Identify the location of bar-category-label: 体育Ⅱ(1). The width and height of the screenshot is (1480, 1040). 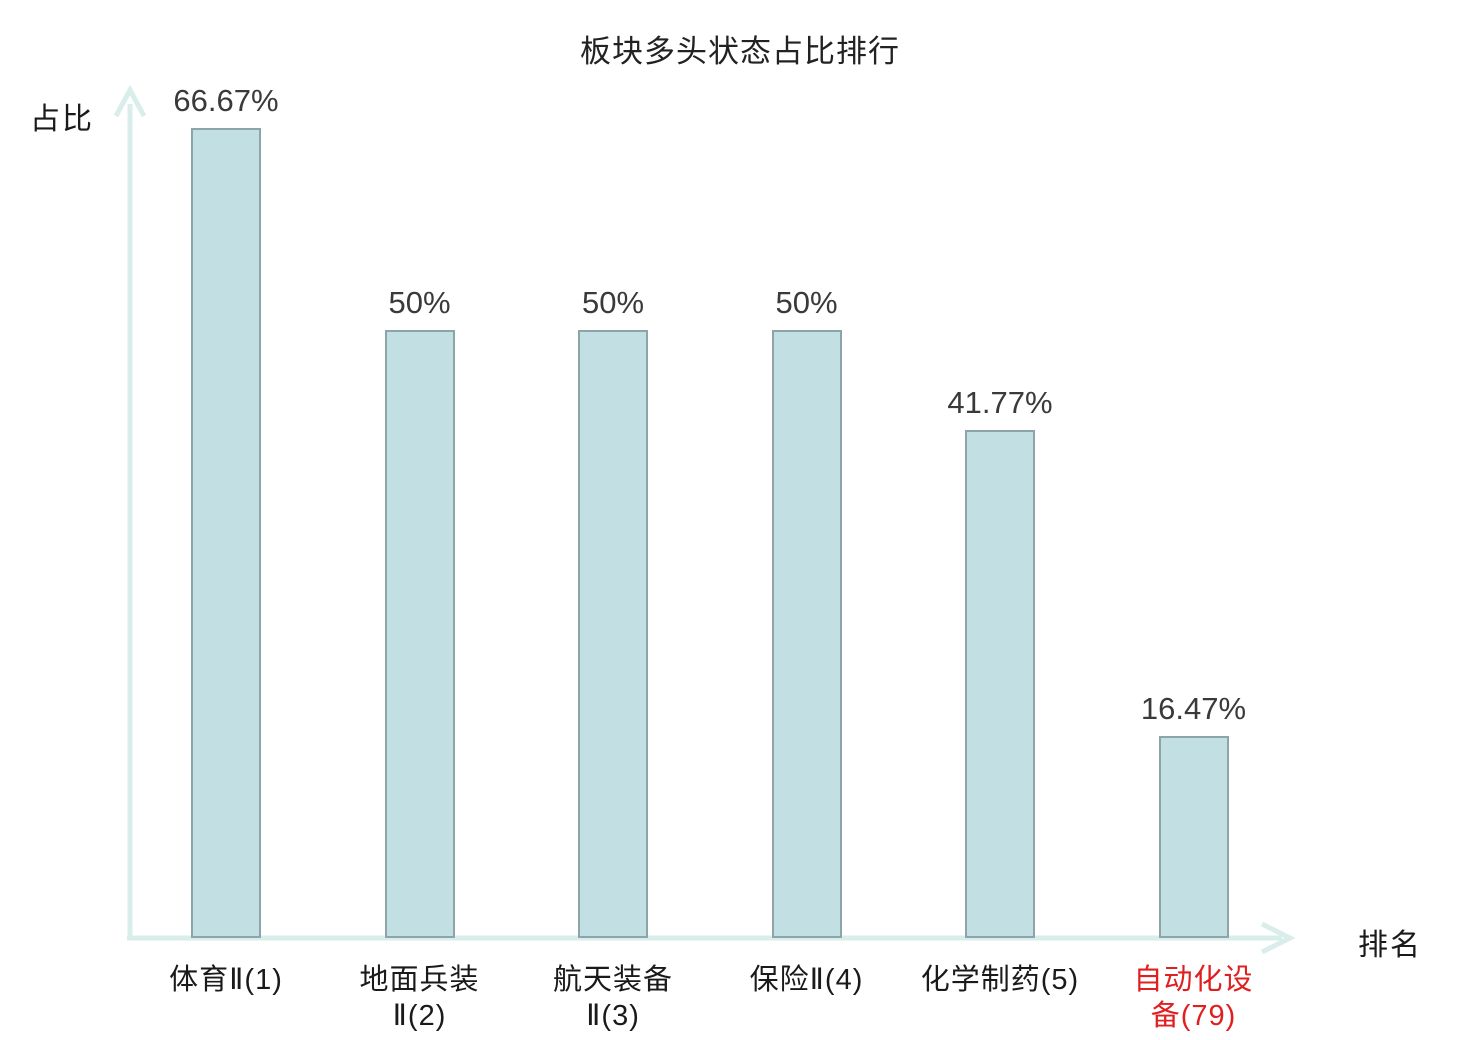
(226, 980).